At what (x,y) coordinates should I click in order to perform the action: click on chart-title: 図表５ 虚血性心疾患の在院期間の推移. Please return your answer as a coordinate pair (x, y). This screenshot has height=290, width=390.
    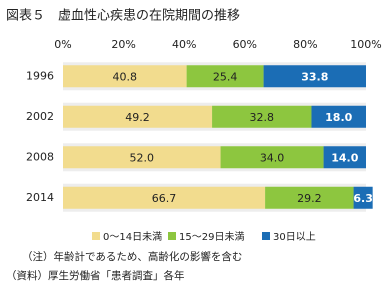
    Looking at the image, I should click on (123, 16).